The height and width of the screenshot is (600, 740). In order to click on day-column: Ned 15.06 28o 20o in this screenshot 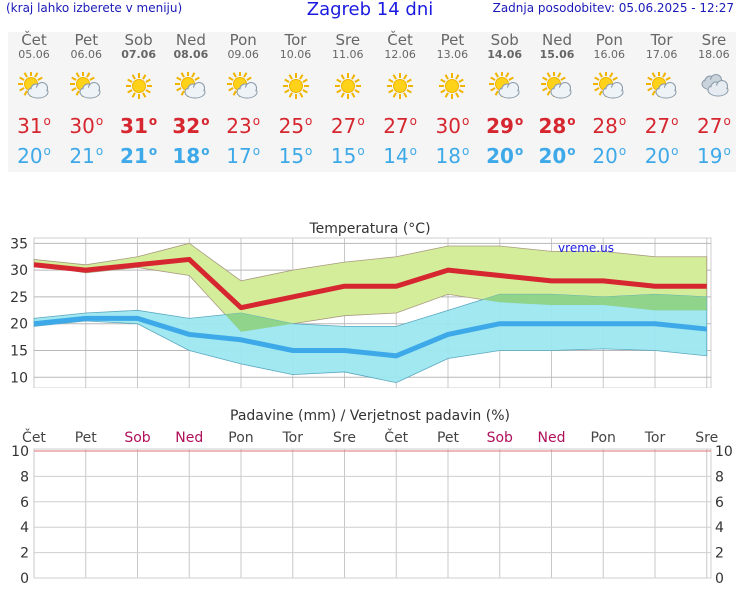, I will do `click(557, 100)`.